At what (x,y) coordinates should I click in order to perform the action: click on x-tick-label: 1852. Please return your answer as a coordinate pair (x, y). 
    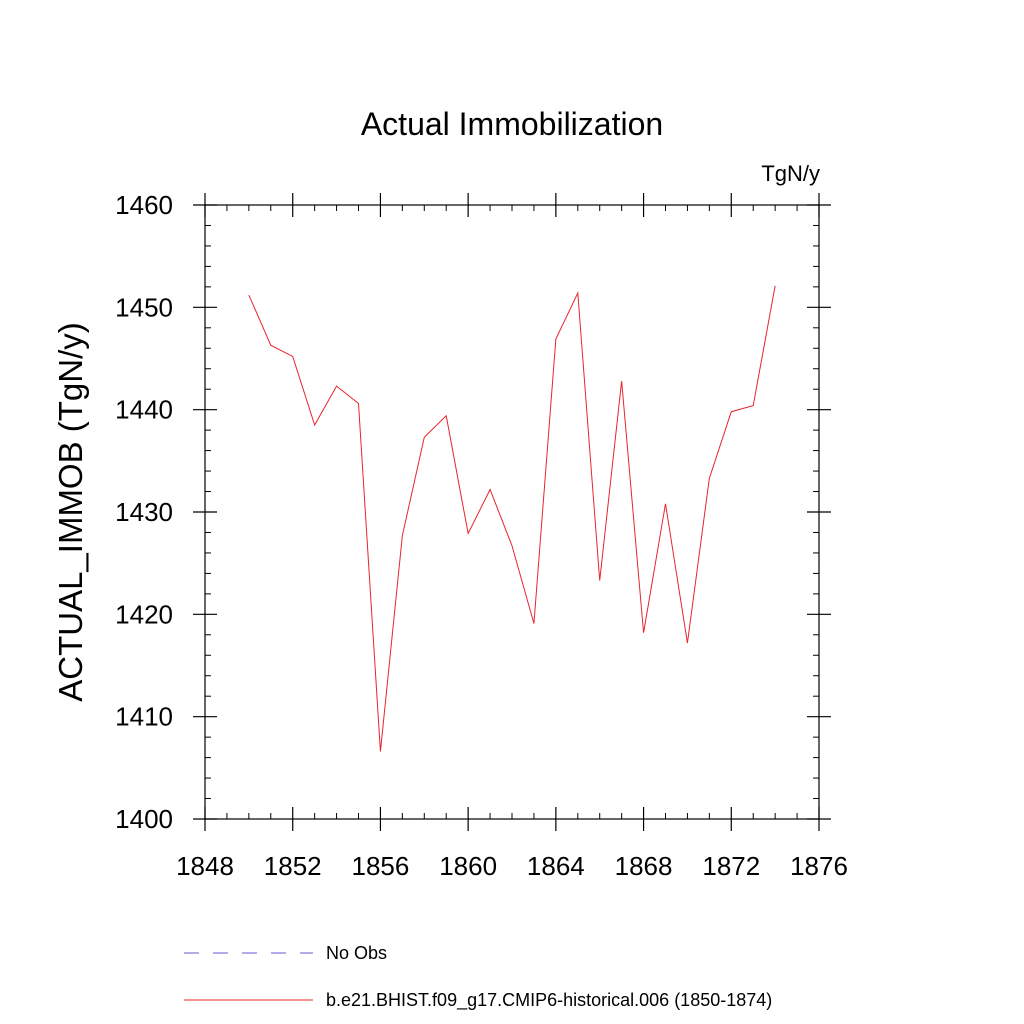
    Looking at the image, I should click on (293, 866).